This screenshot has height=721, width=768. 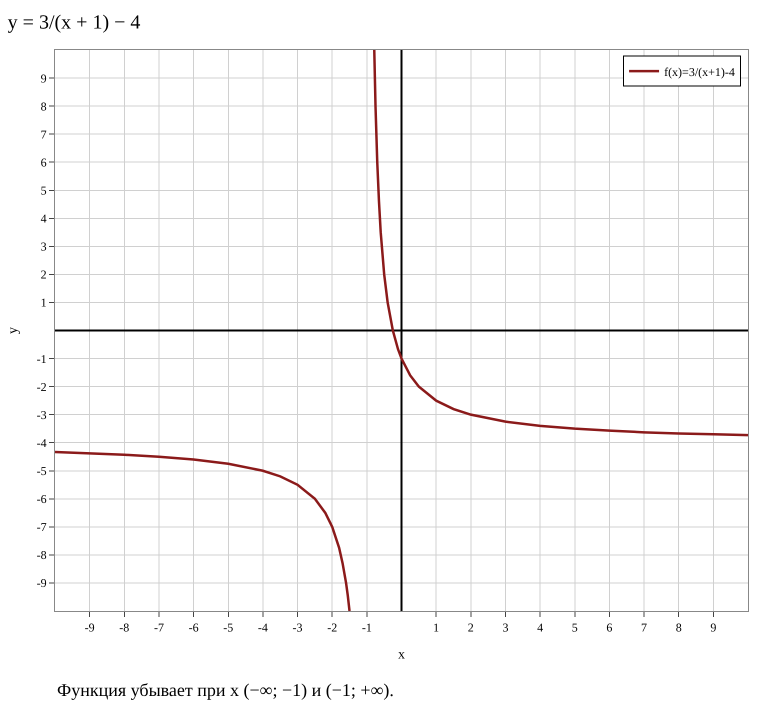 What do you see at coordinates (43, 303) in the screenshot?
I see `y-tick-label: 1` at bounding box center [43, 303].